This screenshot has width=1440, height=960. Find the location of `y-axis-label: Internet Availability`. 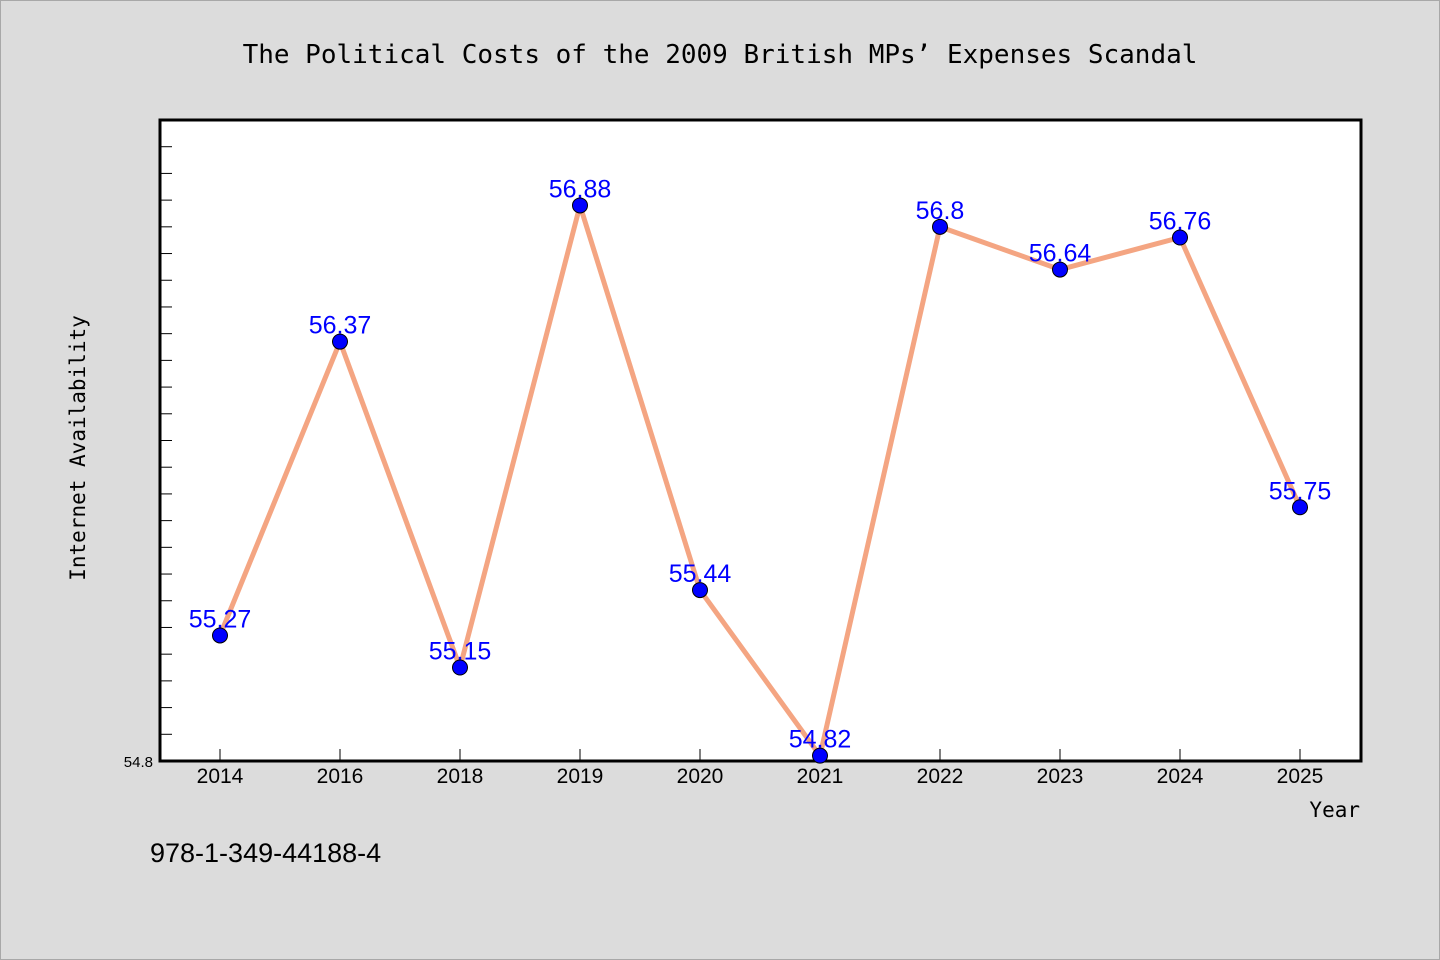

y-axis-label: Internet Availability is located at coordinates (78, 448).